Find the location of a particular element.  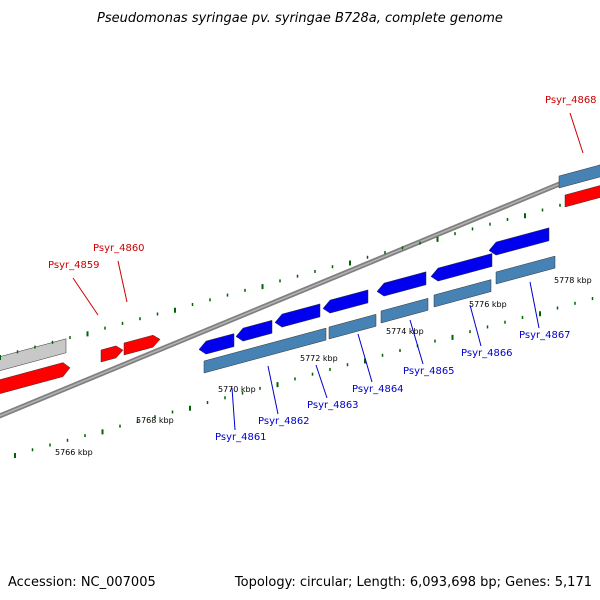

grey-feature is located at coordinates (33, 354).